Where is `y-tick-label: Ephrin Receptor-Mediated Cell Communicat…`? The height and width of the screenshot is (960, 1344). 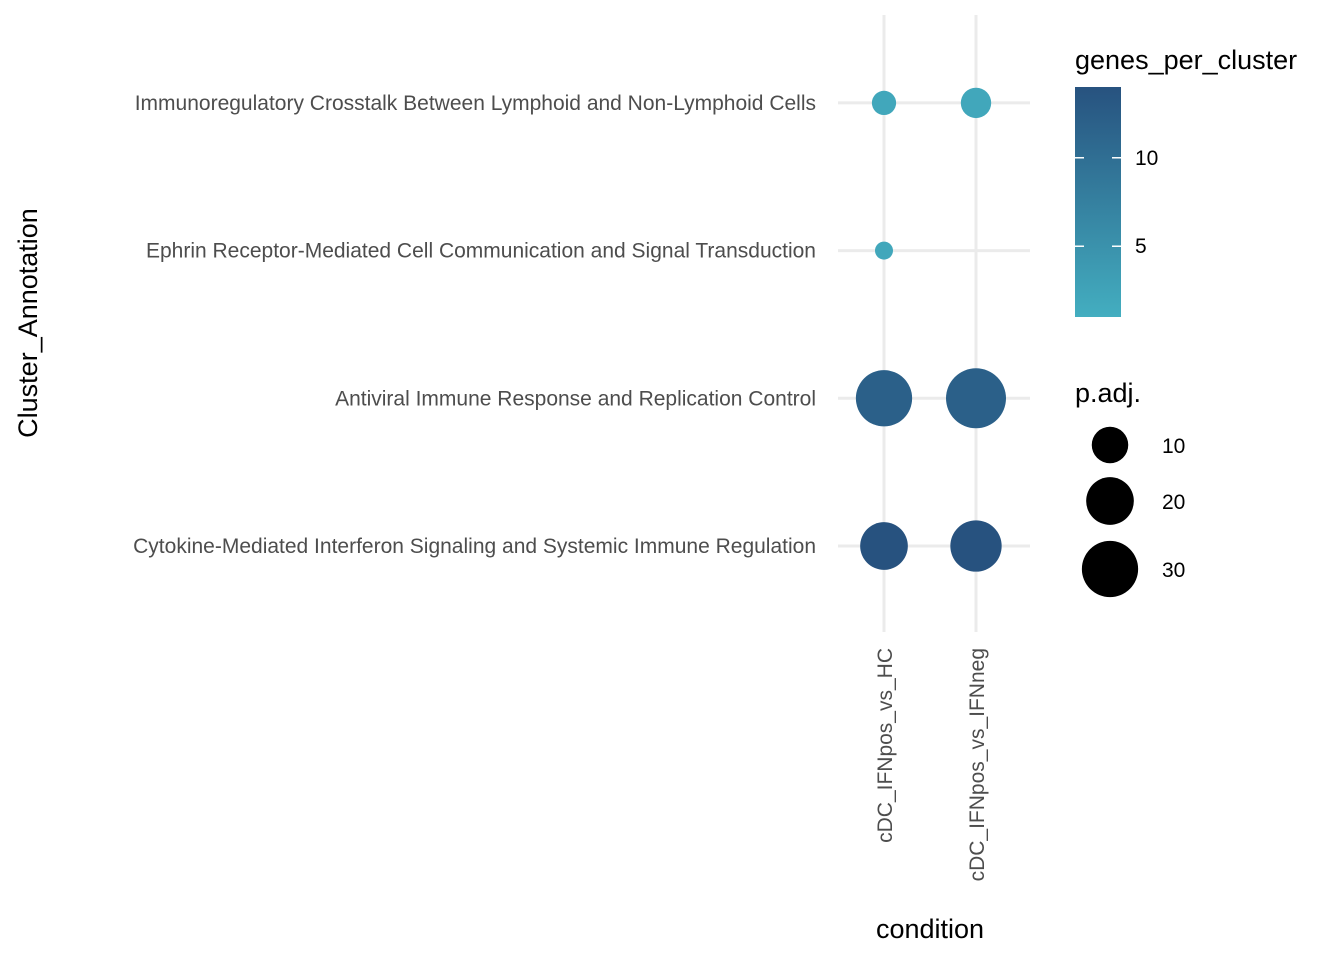
y-tick-label: Ephrin Receptor-Mediated Cell Communicat… is located at coordinates (481, 251).